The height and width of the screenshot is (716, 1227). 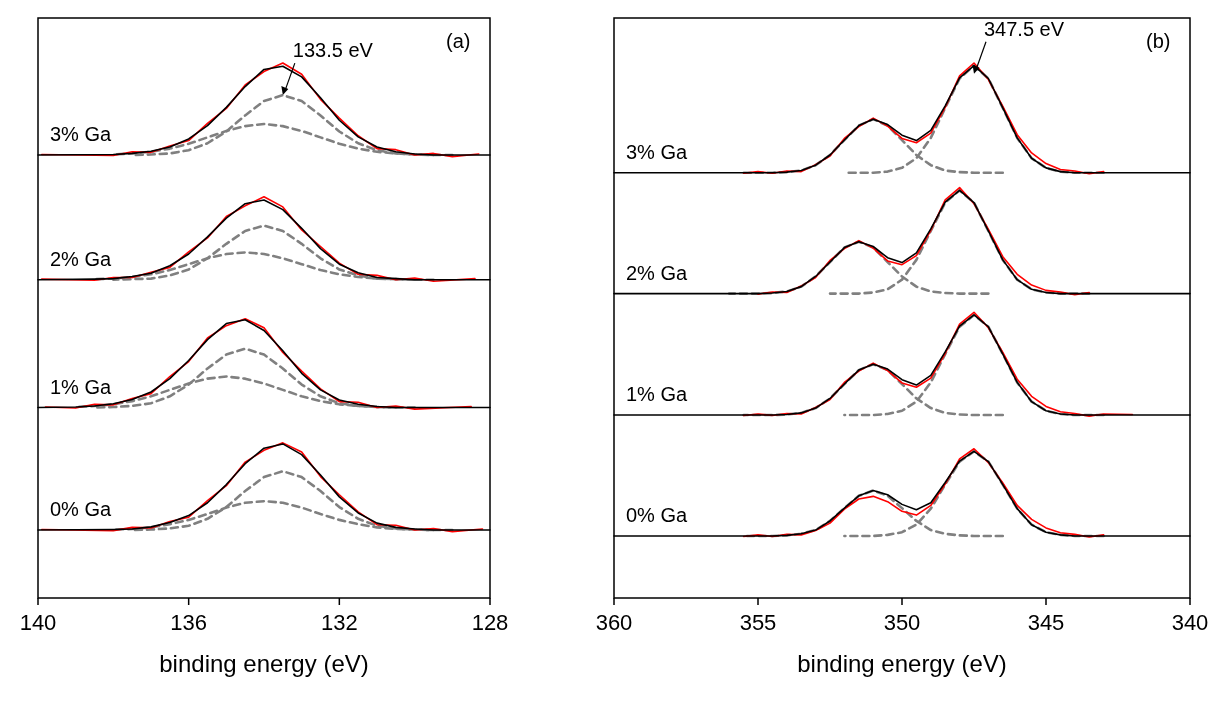 I want to click on x-tick-label: 128, so click(x=490, y=622).